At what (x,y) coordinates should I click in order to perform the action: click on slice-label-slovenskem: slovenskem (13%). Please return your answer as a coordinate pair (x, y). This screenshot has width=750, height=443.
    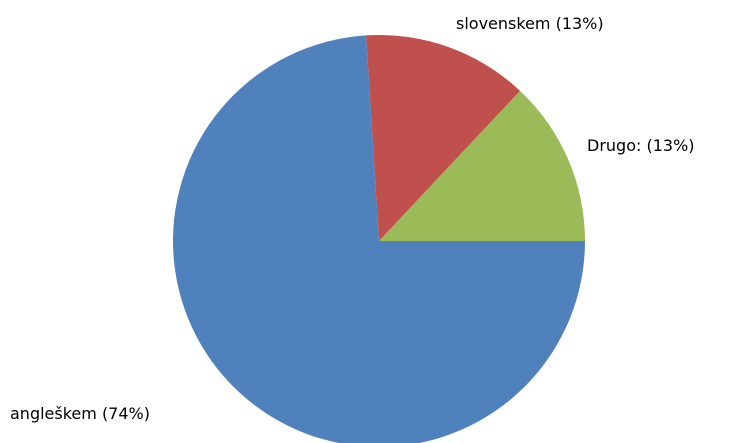
    Looking at the image, I should click on (530, 23).